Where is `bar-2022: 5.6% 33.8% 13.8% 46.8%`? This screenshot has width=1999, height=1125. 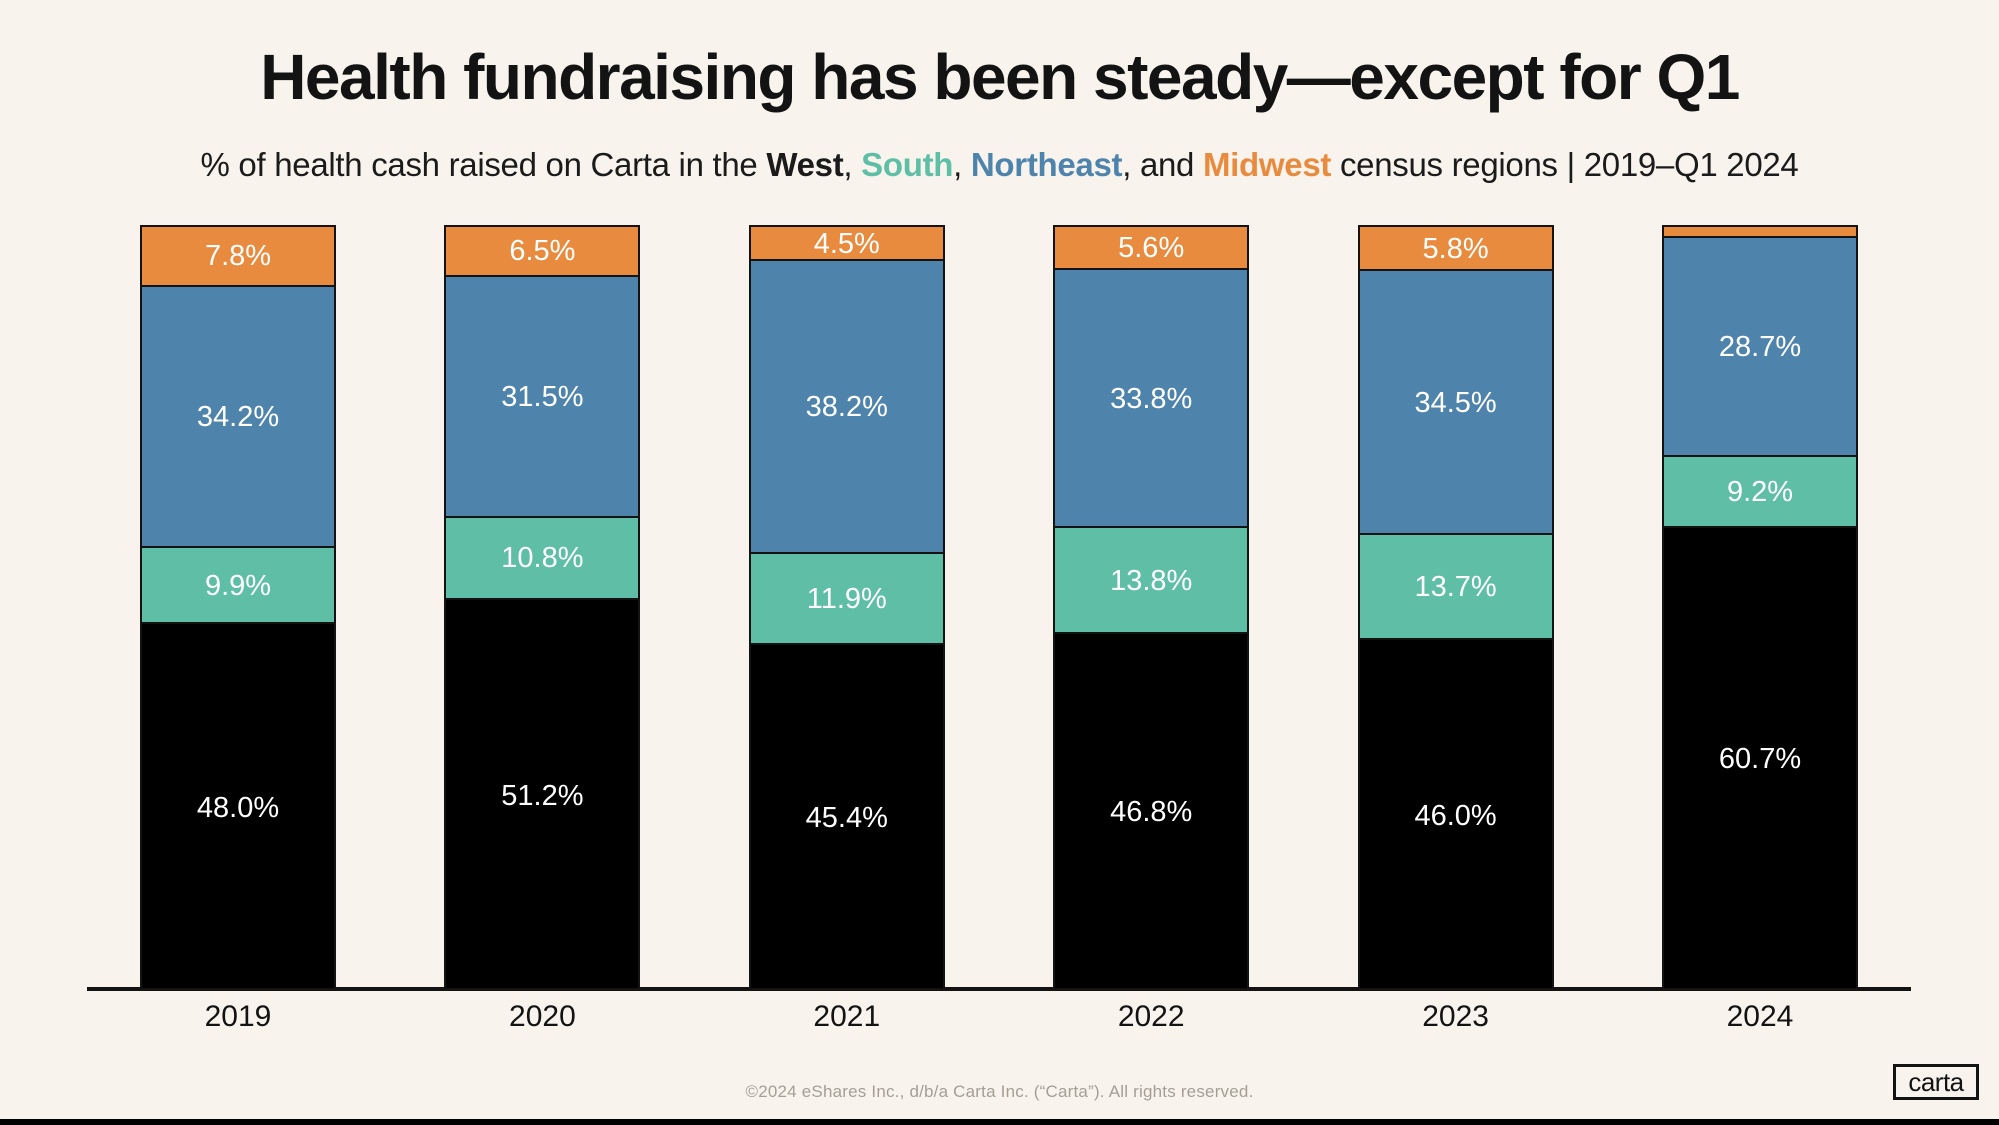 bar-2022: 5.6% 33.8% 13.8% 46.8% is located at coordinates (1151, 607).